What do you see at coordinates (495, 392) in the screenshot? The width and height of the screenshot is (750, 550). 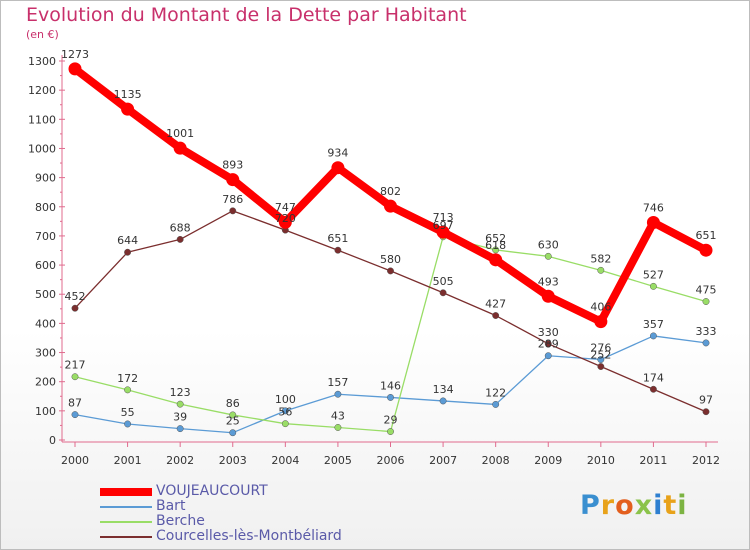 I see `data-label: 122` at bounding box center [495, 392].